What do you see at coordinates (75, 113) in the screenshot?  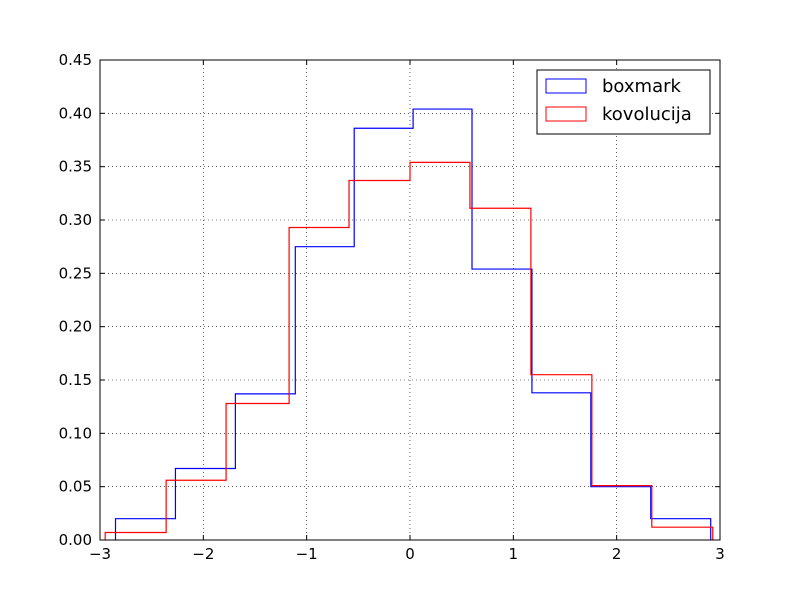 I see `y-tick-label: 0.40` at bounding box center [75, 113].